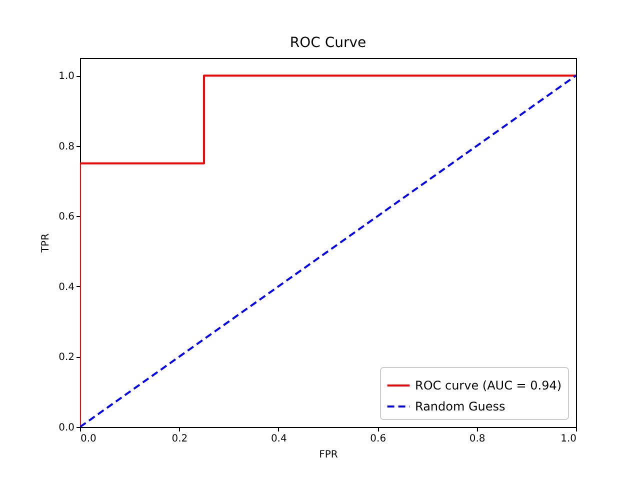 Image resolution: width=640 pixels, height=480 pixels. I want to click on x-tick-label: 0.6, so click(378, 439).